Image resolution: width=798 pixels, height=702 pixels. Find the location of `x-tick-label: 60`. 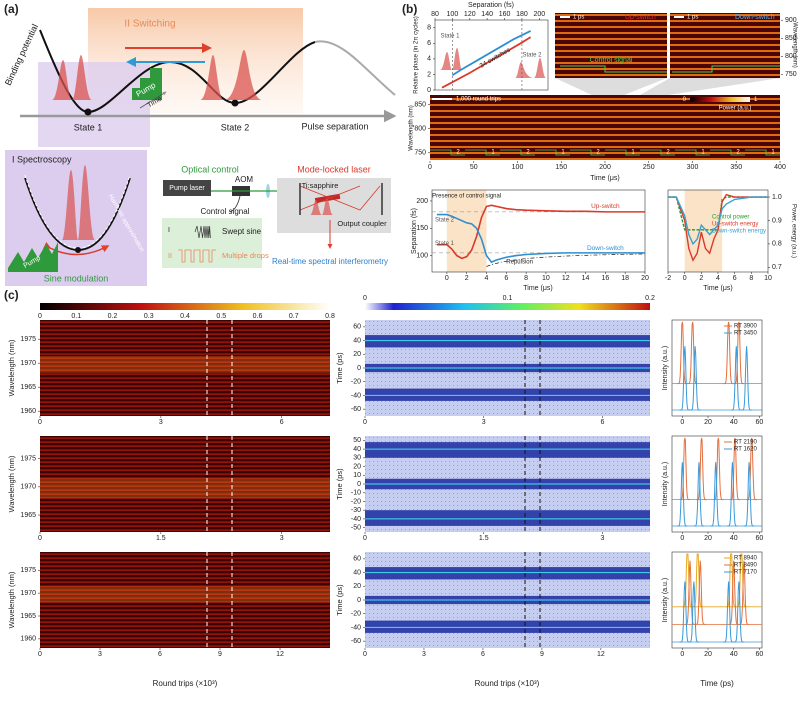

x-tick-label: 60 is located at coordinates (760, 654).